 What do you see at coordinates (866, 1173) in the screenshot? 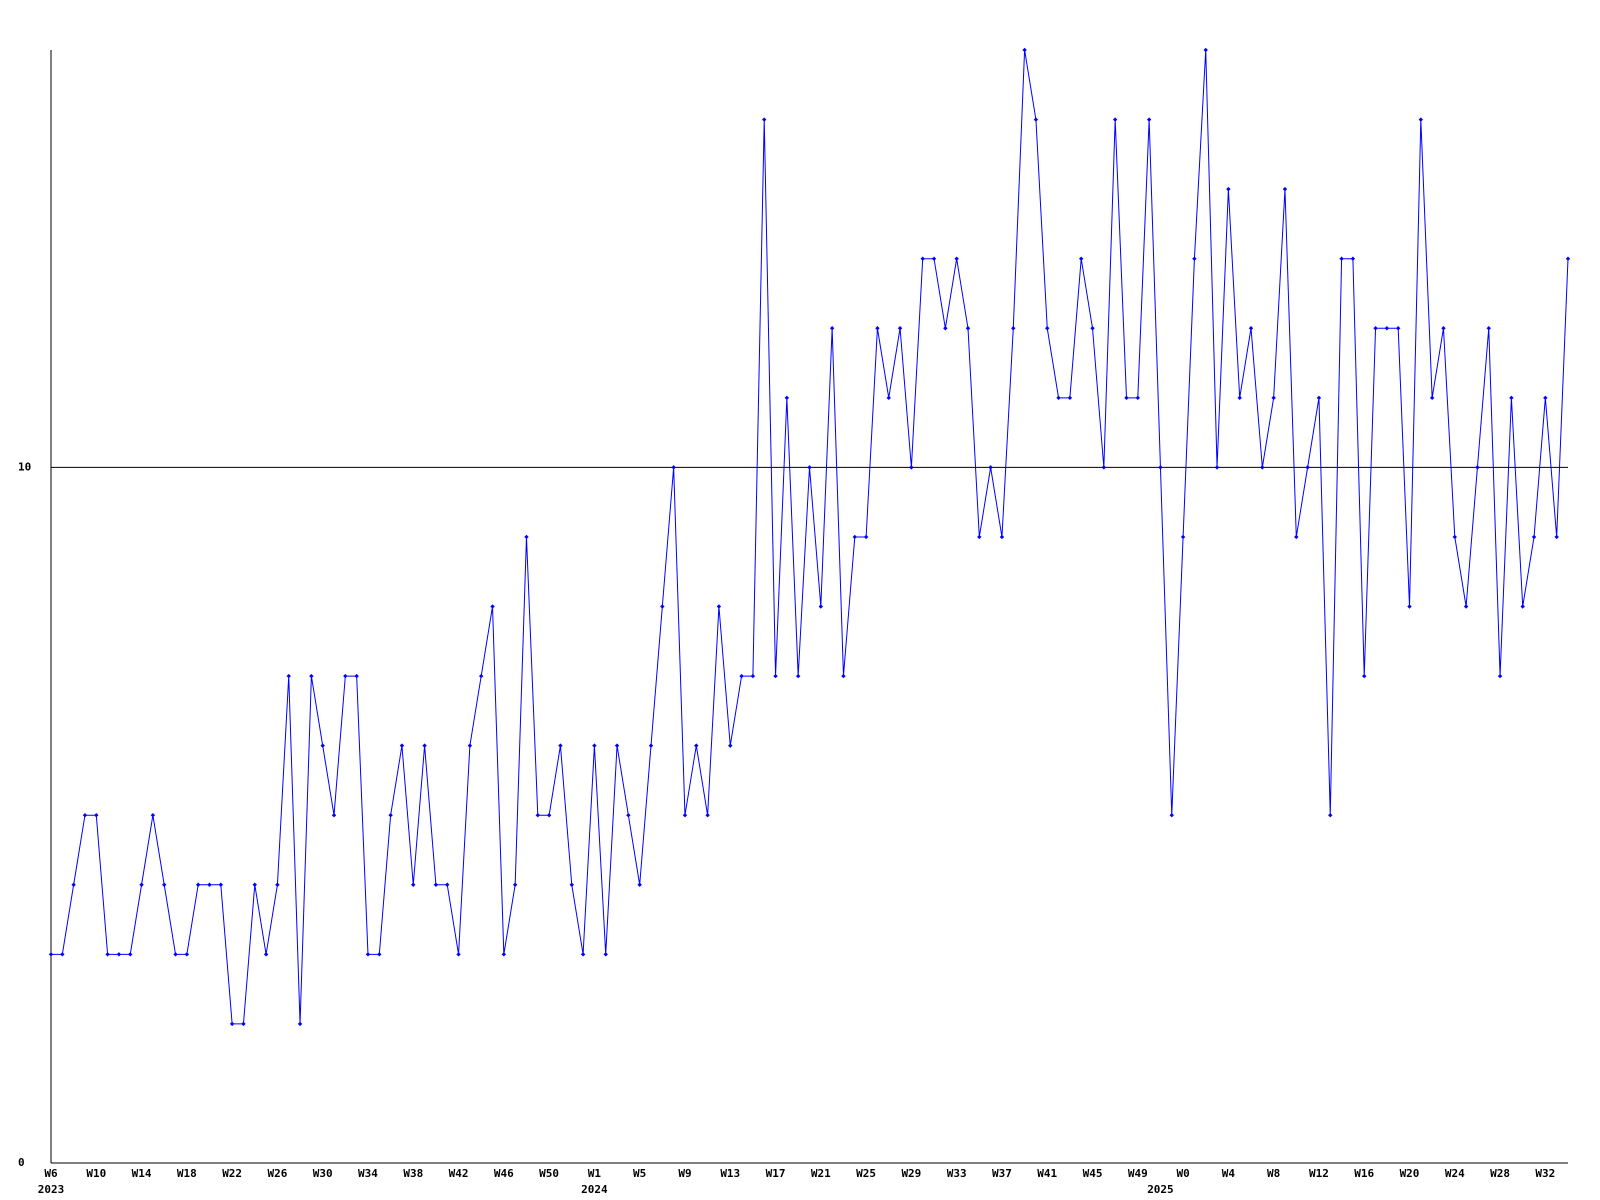
I see `x-tick-label: W25` at bounding box center [866, 1173].